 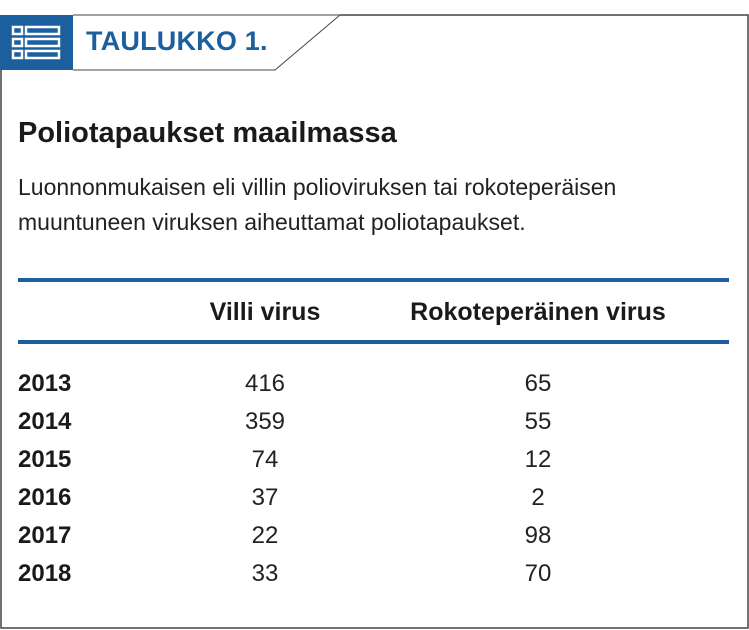 What do you see at coordinates (265, 312) in the screenshot?
I see `column-header-villi-virus: Villi virus` at bounding box center [265, 312].